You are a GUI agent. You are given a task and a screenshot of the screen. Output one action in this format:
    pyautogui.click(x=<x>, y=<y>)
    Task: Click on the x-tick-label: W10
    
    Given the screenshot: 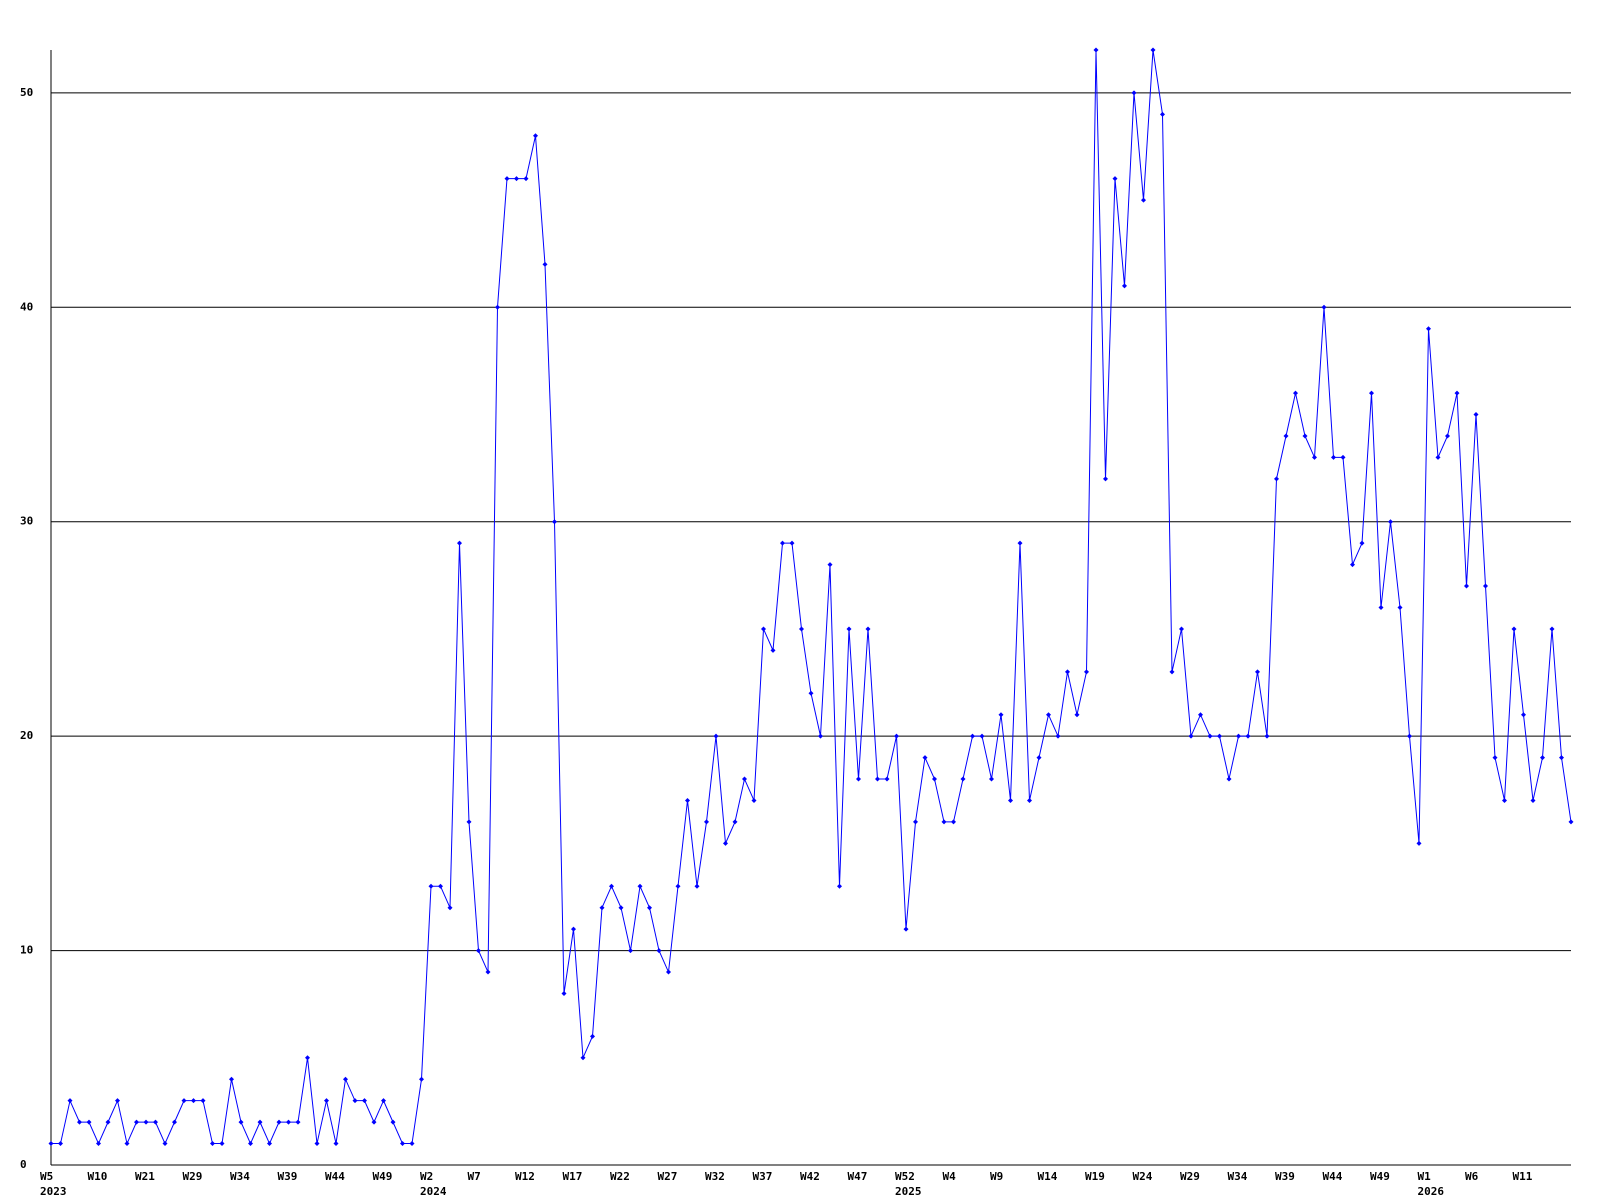 What is the action you would take?
    pyautogui.click(x=98, y=1176)
    